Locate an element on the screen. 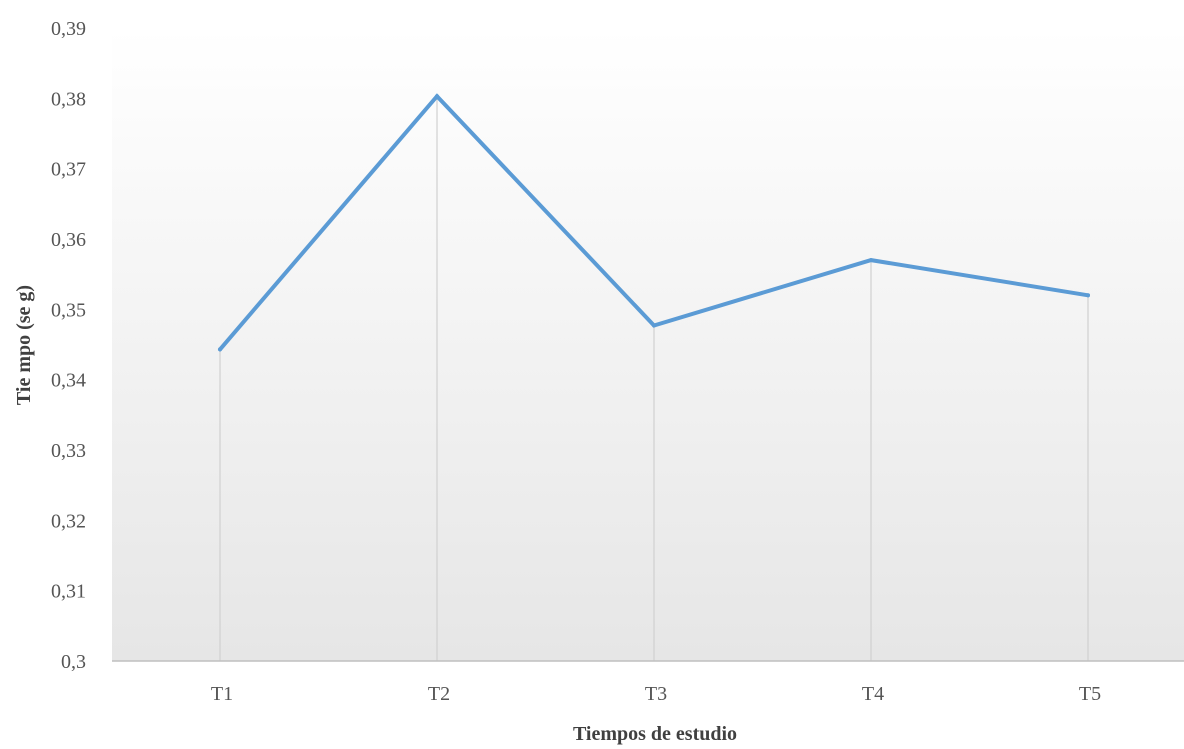 This screenshot has height=749, width=1184. x-tick-label: T3 is located at coordinates (656, 694).